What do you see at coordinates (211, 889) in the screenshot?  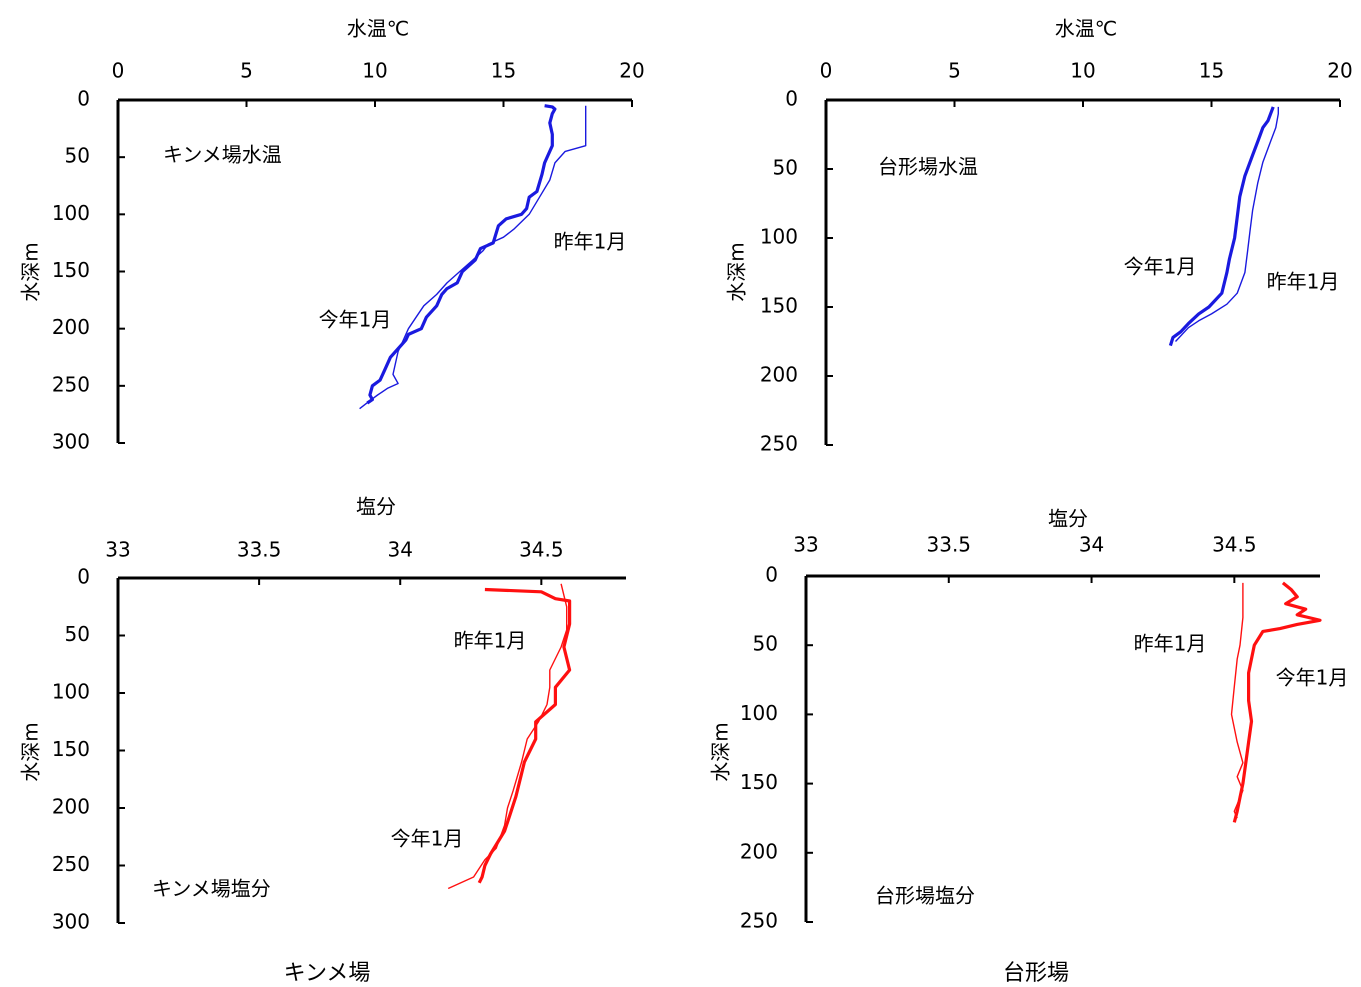 I see `panel-annotation: キンメ場塩分` at bounding box center [211, 889].